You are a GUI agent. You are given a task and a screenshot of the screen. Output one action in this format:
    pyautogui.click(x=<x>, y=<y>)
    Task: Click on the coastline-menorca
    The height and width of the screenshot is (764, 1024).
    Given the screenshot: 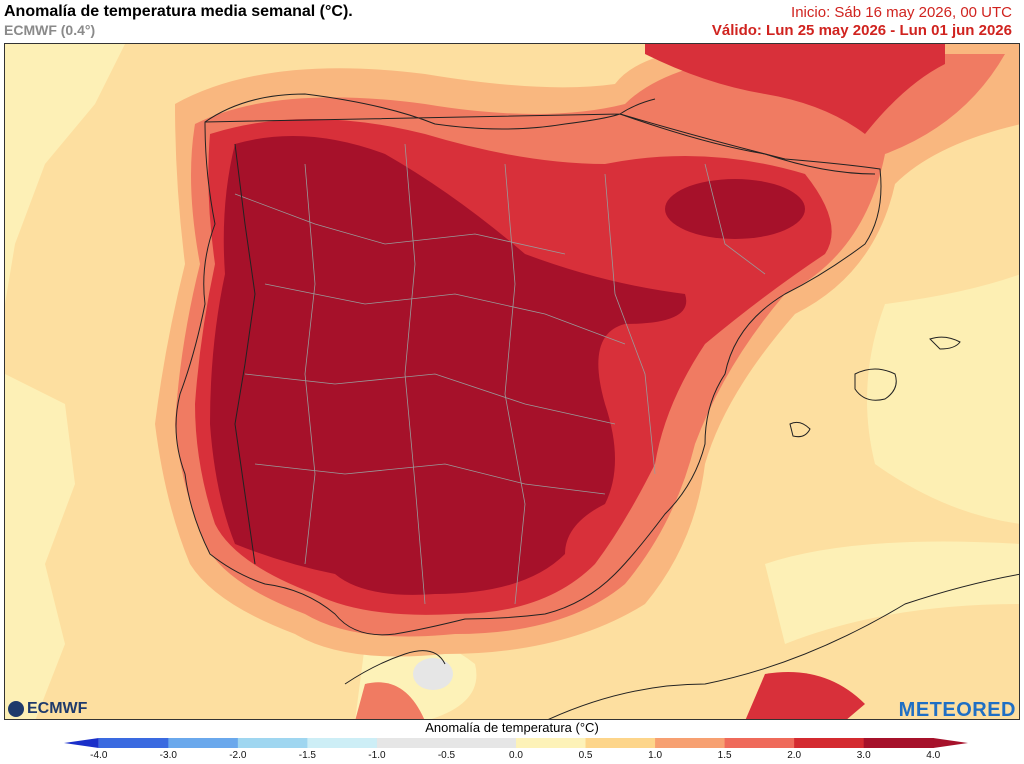 What is the action you would take?
    pyautogui.click(x=945, y=343)
    